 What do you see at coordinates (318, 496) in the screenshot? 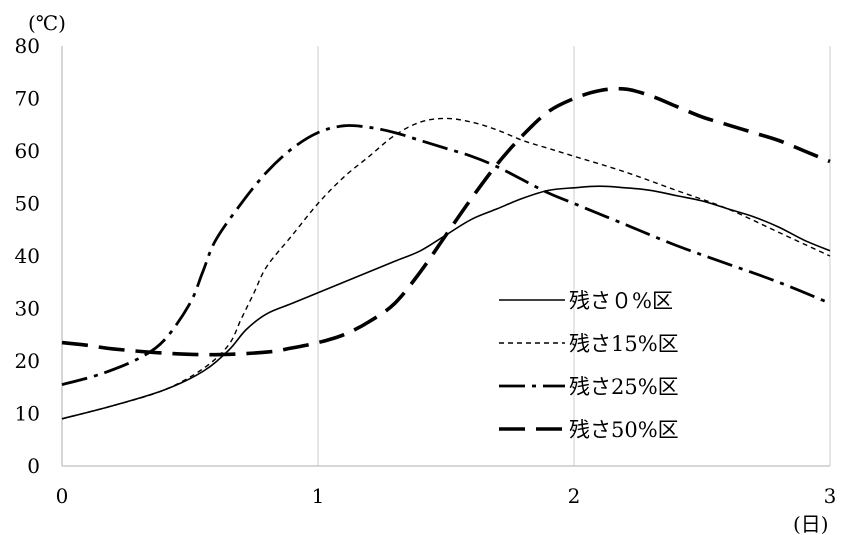
I see `x-tick-label-1: 1` at bounding box center [318, 496].